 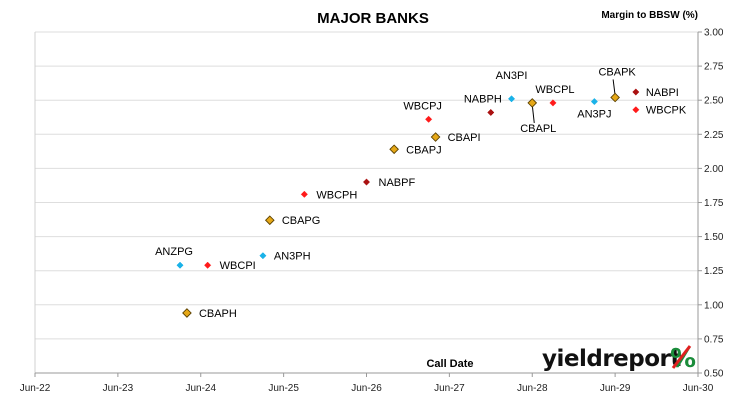 What do you see at coordinates (714, 33) in the screenshot?
I see `y-tick-label: 3.00` at bounding box center [714, 33].